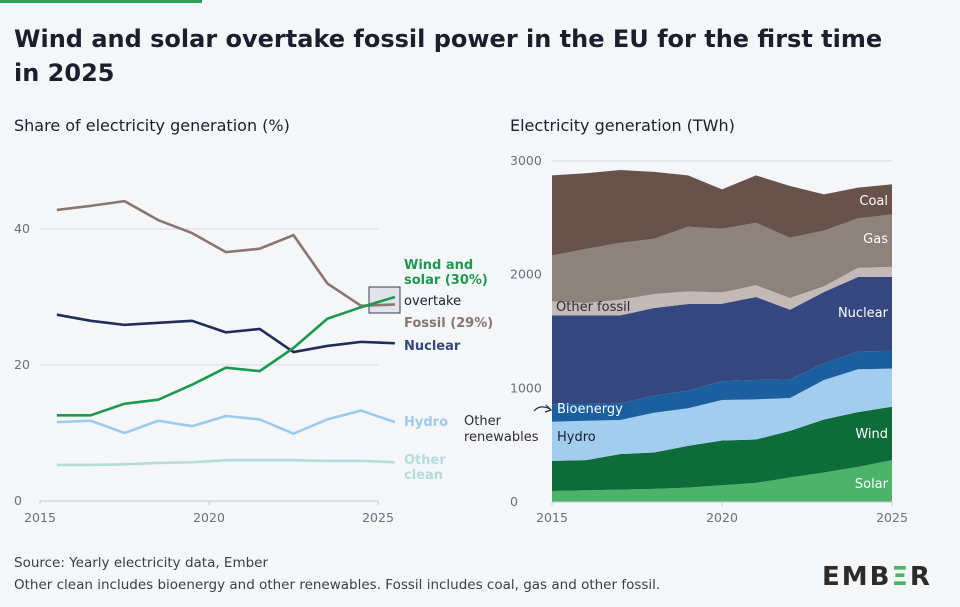  I want to click on area-bioenergy, so click(722, 386).